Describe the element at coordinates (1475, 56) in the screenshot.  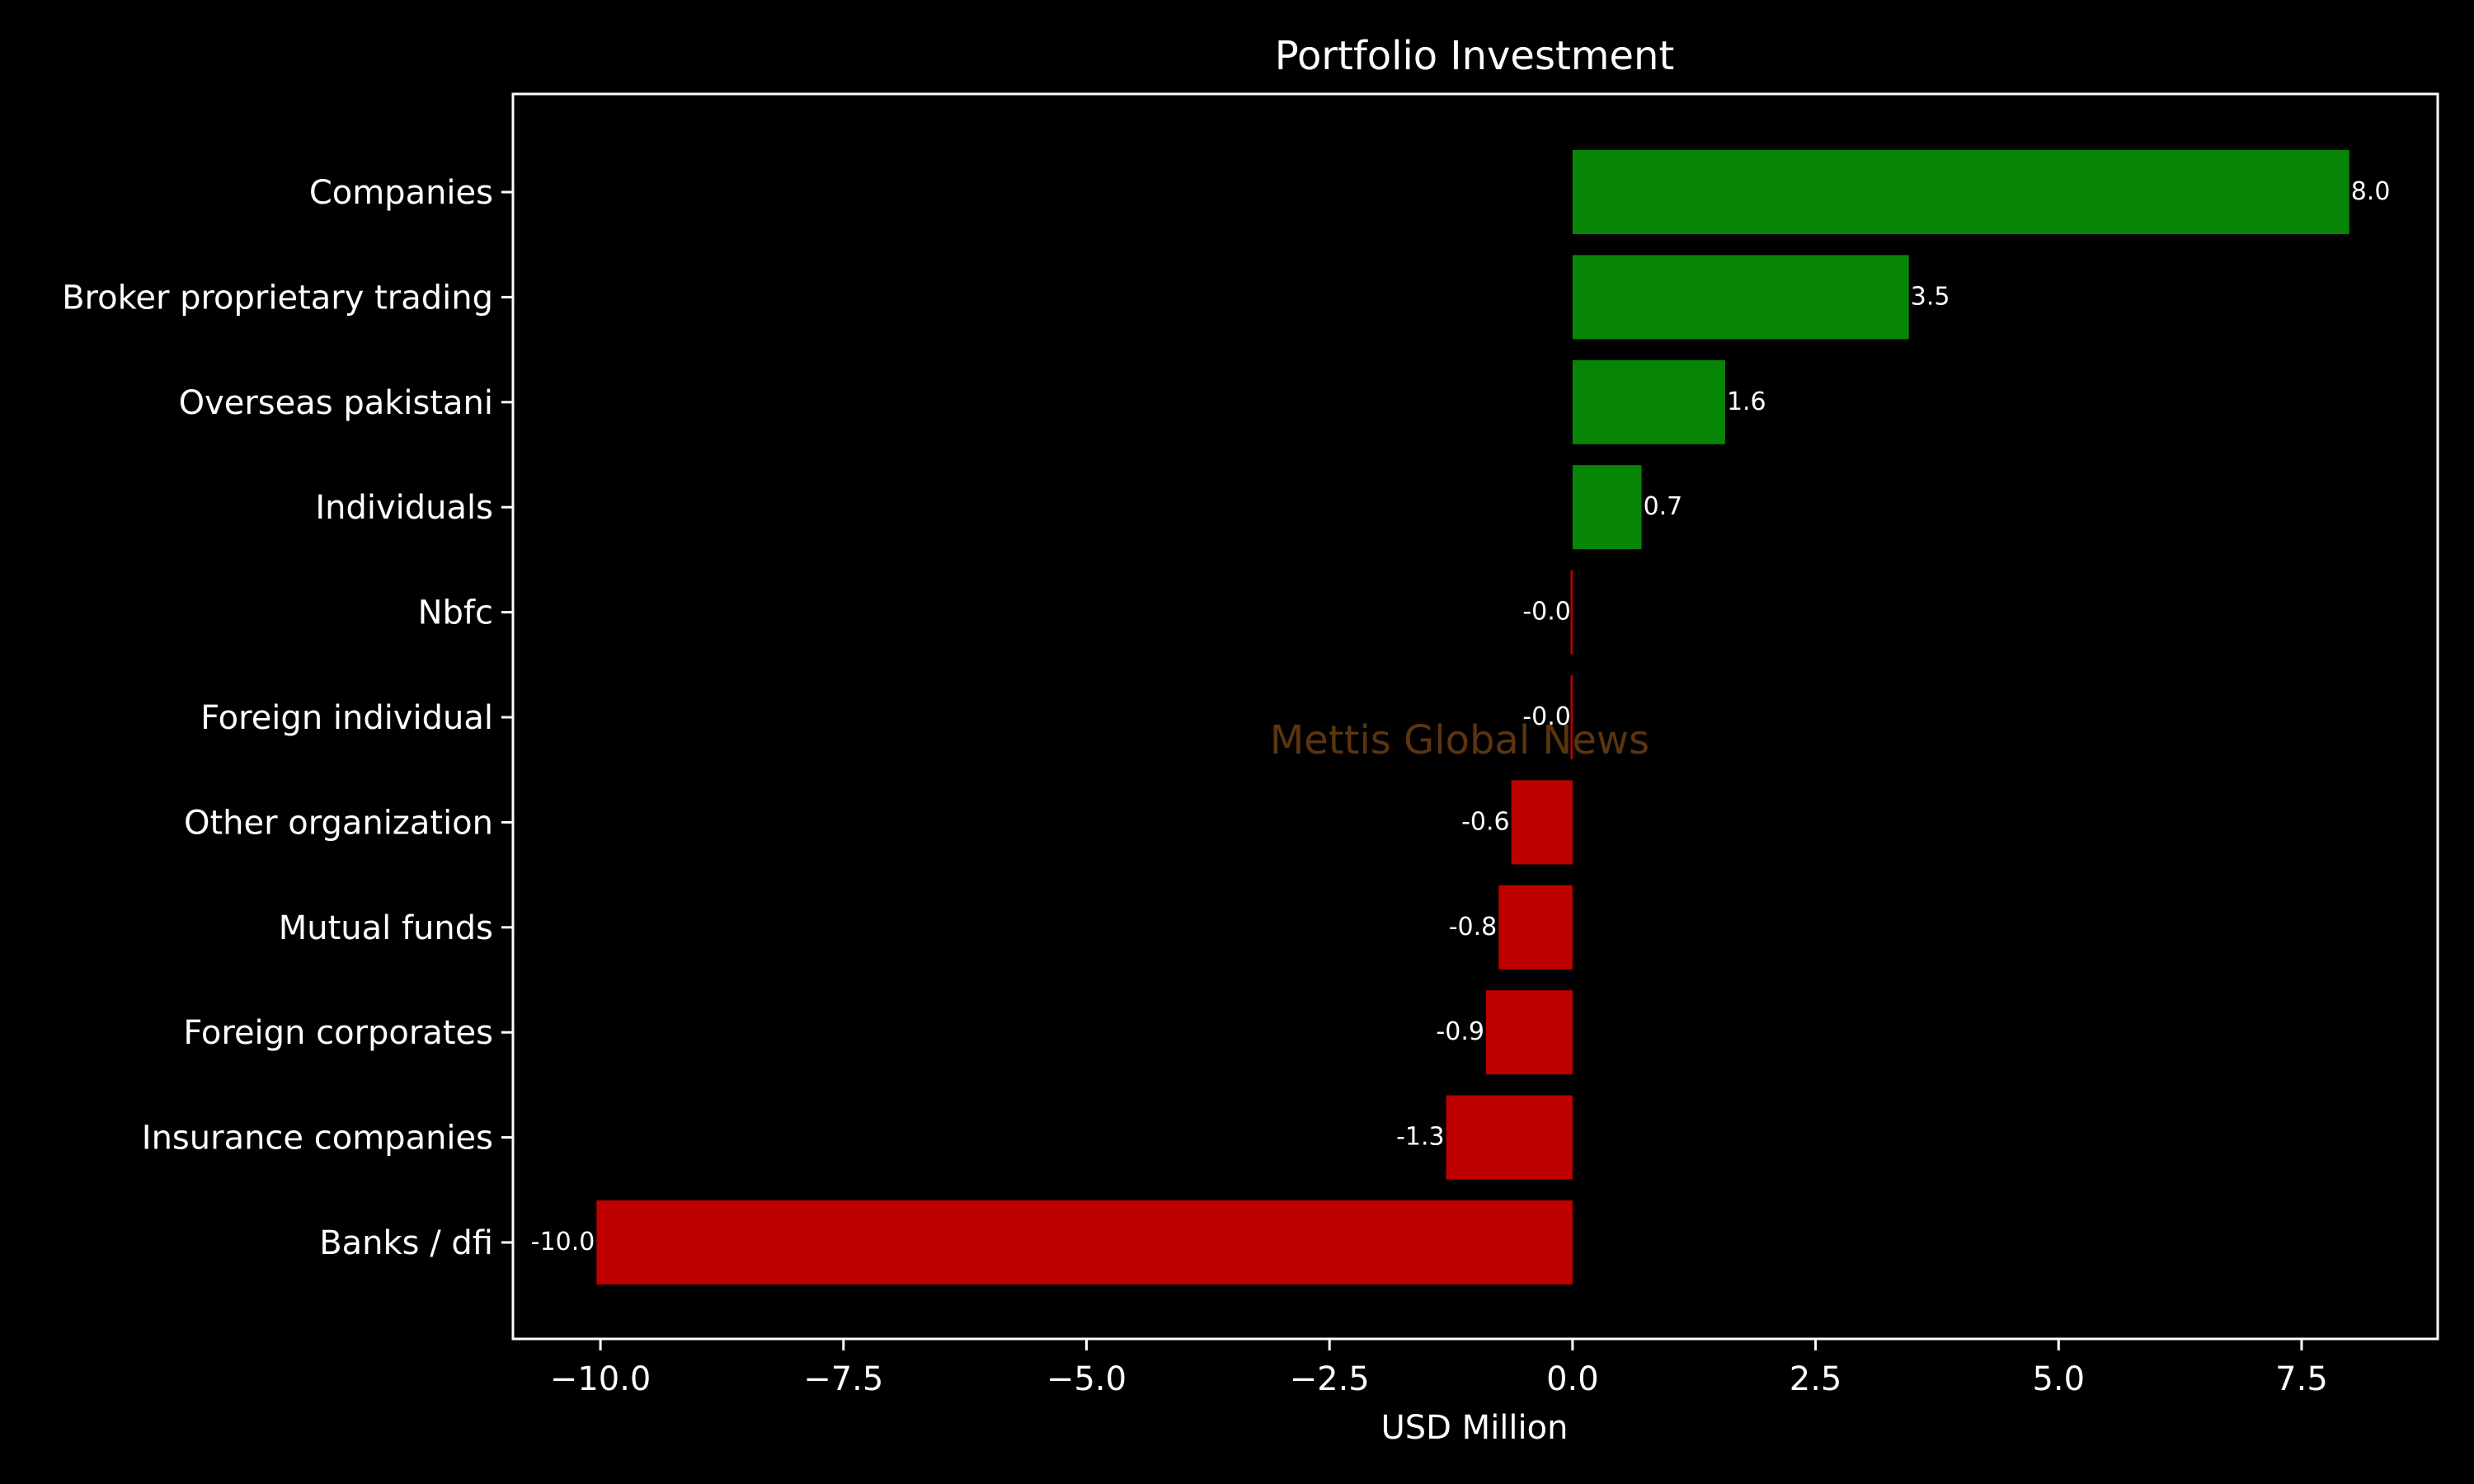
I see `chart-title: Portfolio Investment` at that location.